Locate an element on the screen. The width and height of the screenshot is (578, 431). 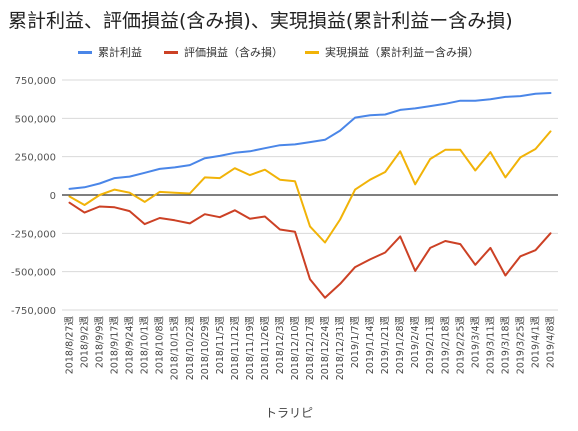
y-tick-label: -250,000 is located at coordinates (33, 234).